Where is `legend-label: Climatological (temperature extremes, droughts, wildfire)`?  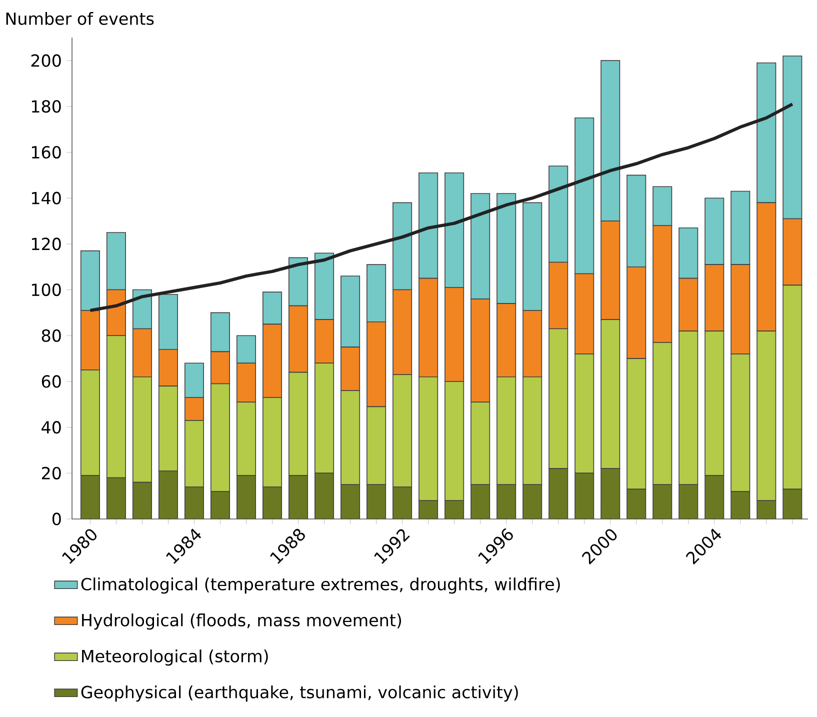
legend-label: Climatological (temperature extremes, droughts, wildfire) is located at coordinates (320, 586).